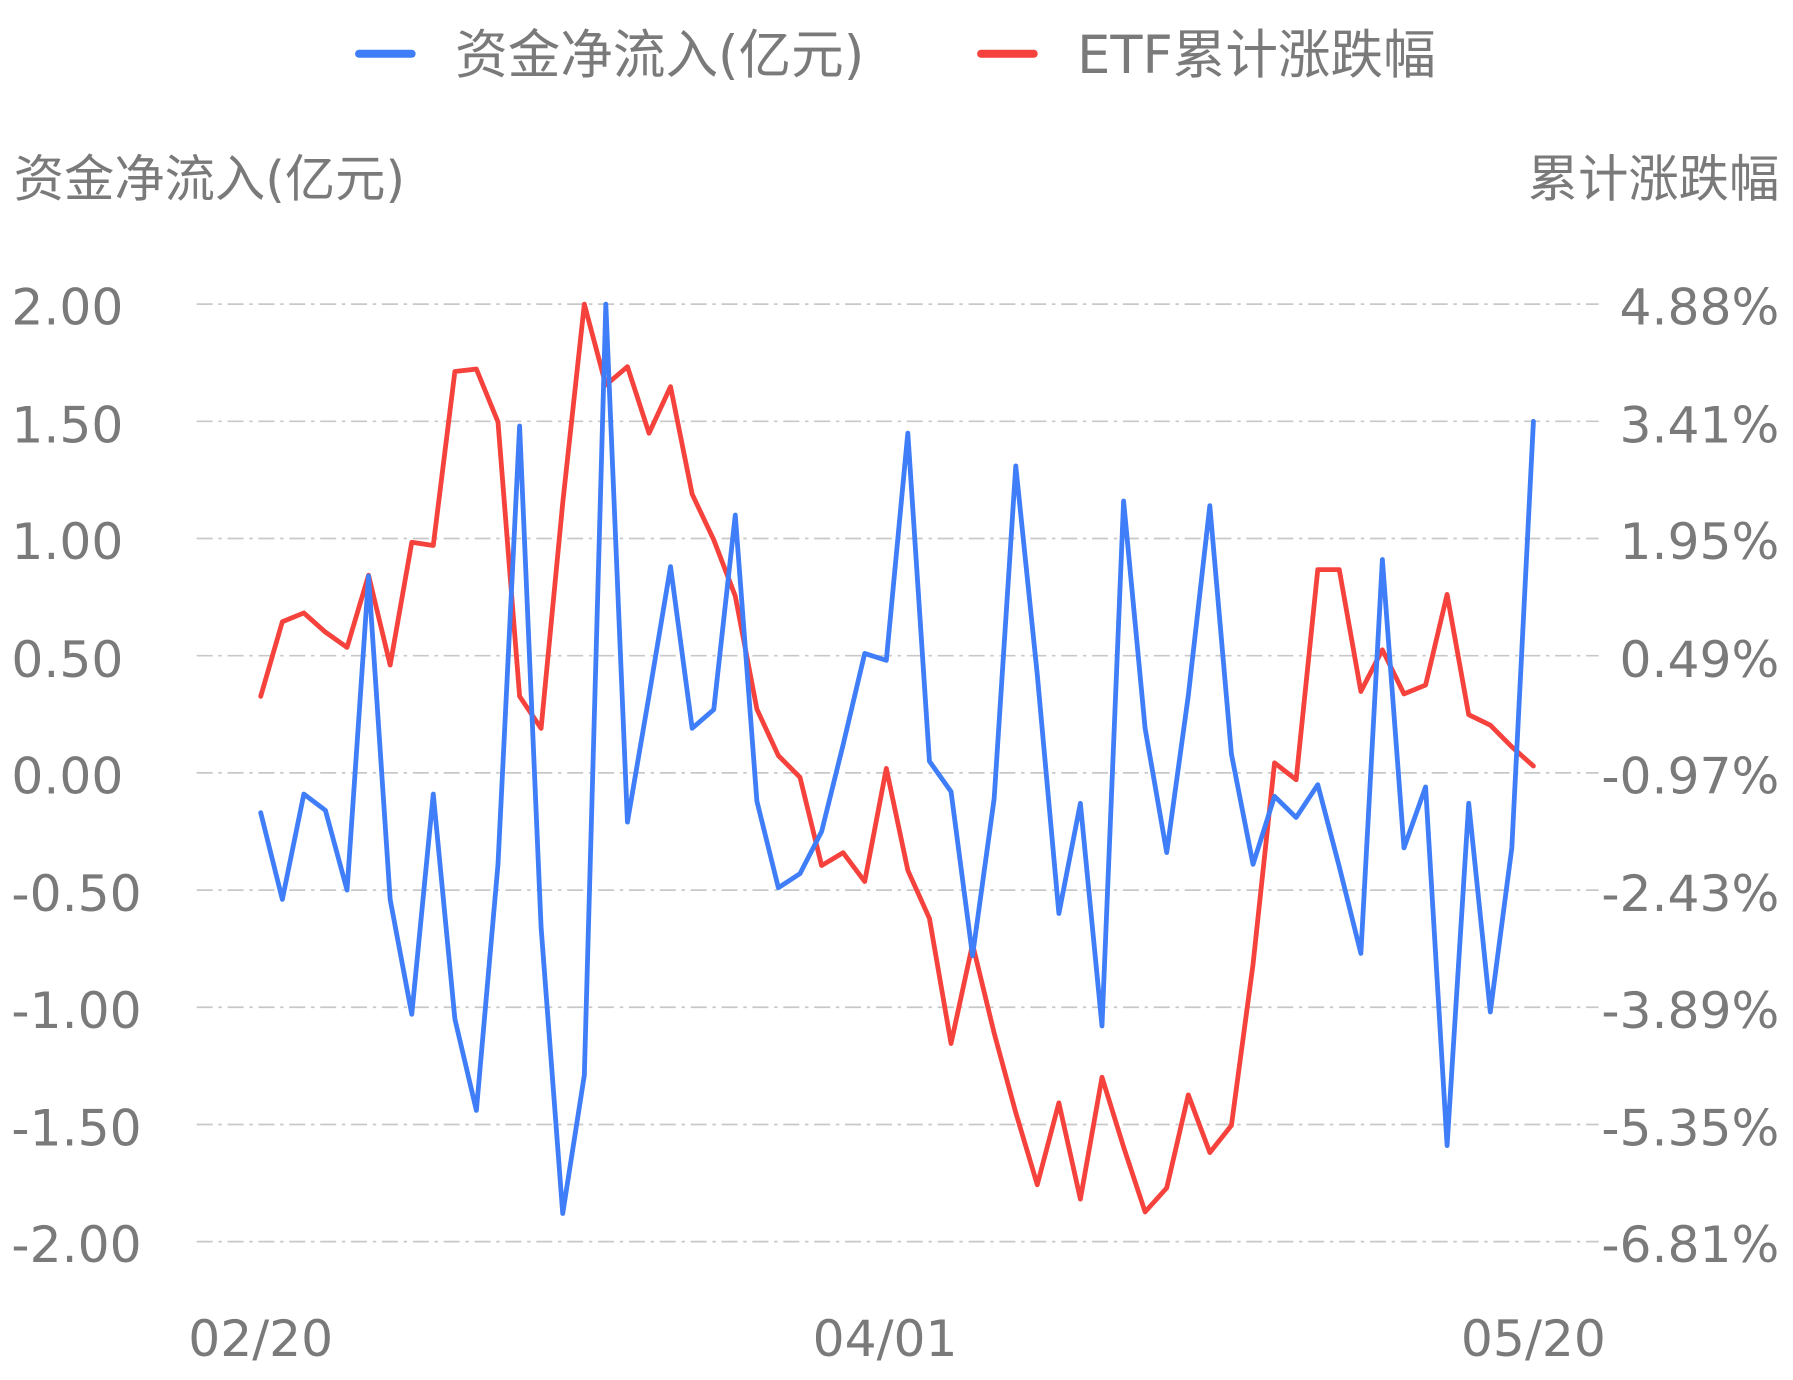  What do you see at coordinates (67, 424) in the screenshot?
I see `left-tick-label: 1.50` at bounding box center [67, 424].